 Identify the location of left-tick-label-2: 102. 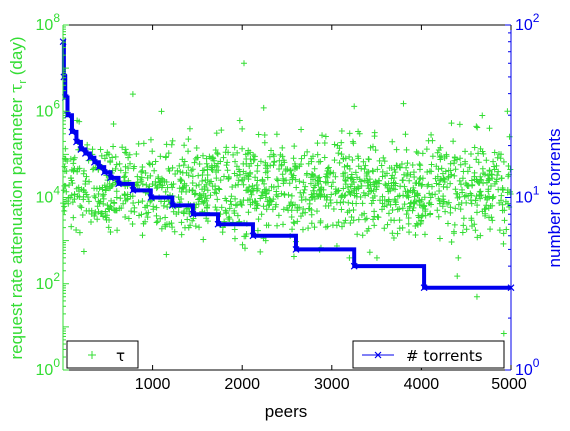
(48, 281).